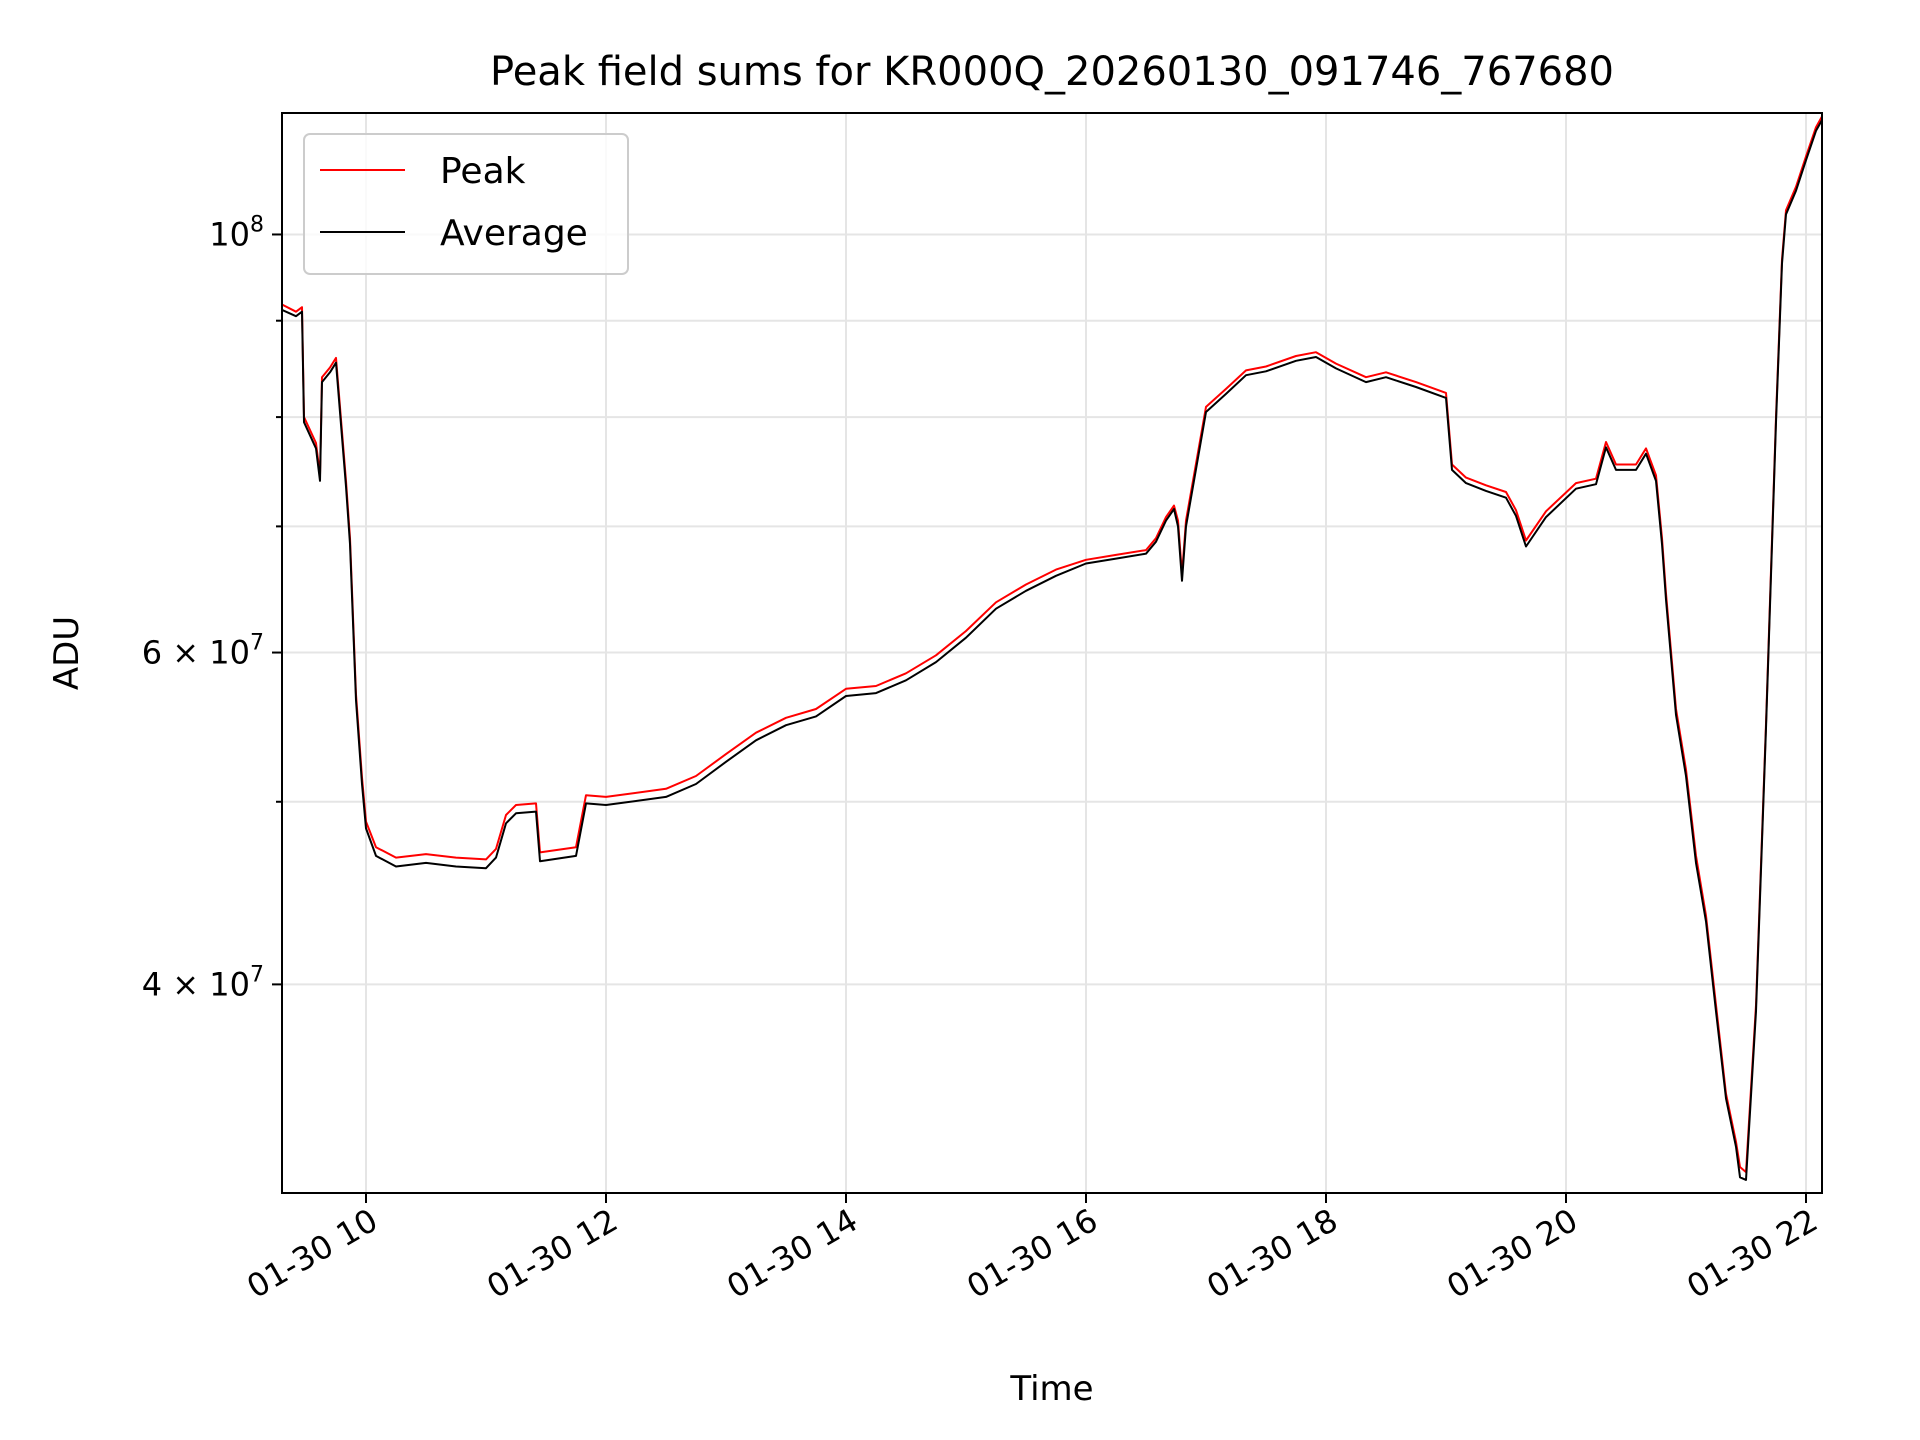 This screenshot has width=1920, height=1440. What do you see at coordinates (236, 232) in the screenshot?
I see `y-tick-label: 108` at bounding box center [236, 232].